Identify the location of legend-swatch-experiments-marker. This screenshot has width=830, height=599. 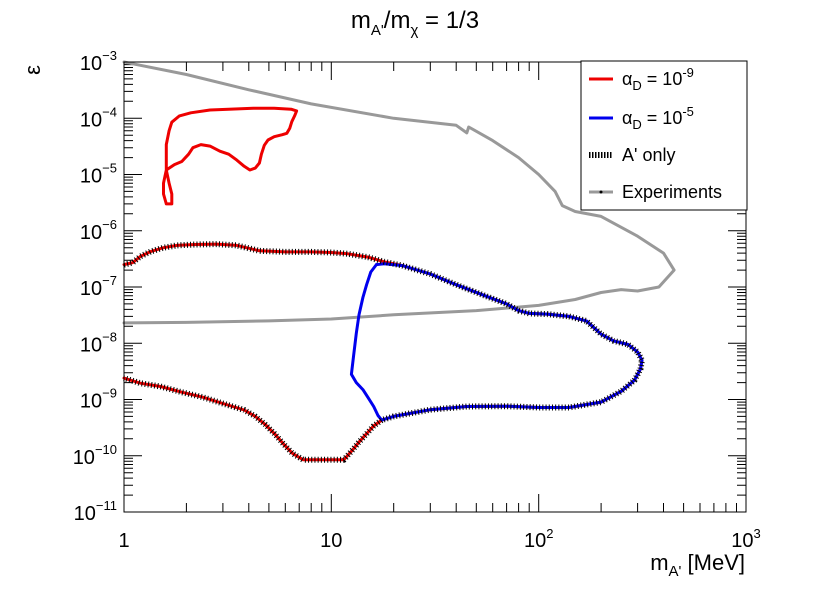
(601, 192).